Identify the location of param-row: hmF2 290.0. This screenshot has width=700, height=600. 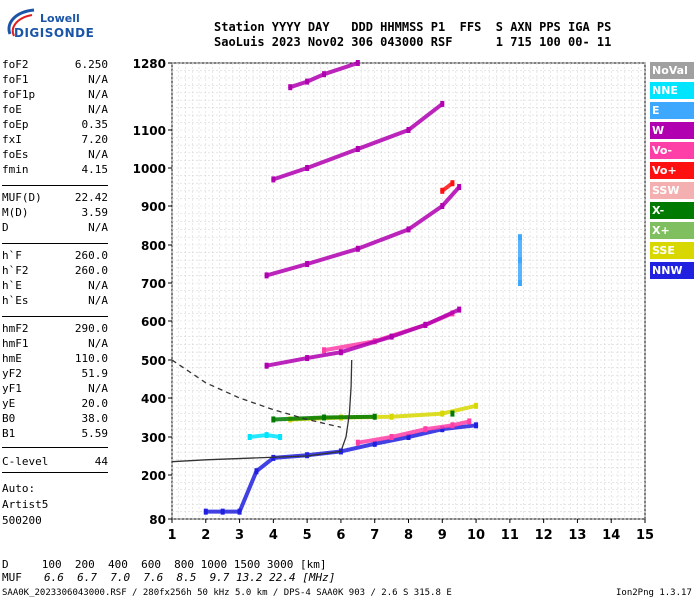
(55, 329).